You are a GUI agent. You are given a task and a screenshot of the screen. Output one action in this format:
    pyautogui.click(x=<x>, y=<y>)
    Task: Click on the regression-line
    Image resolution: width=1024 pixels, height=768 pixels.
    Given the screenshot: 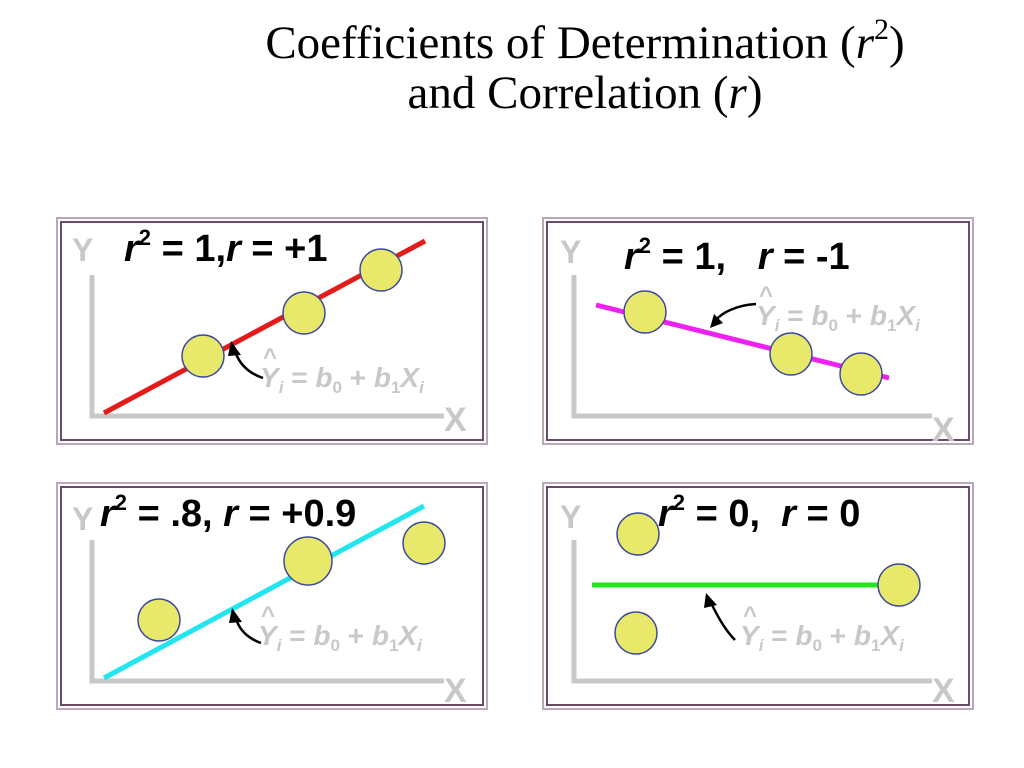 What is the action you would take?
    pyautogui.click(x=264, y=592)
    